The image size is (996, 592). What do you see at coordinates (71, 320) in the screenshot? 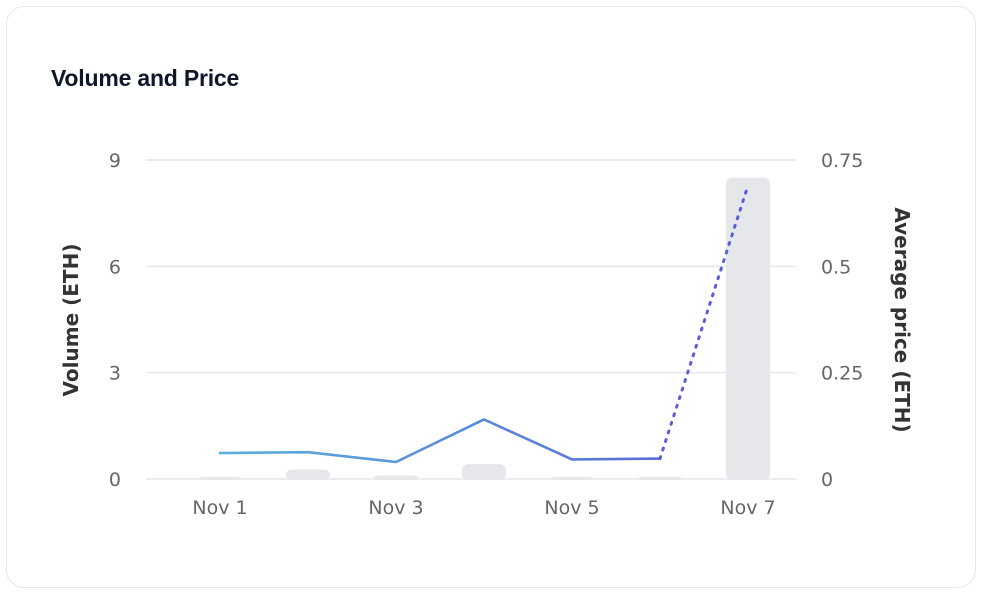
I see `left-axis-title: Volume (ETH)` at bounding box center [71, 320].